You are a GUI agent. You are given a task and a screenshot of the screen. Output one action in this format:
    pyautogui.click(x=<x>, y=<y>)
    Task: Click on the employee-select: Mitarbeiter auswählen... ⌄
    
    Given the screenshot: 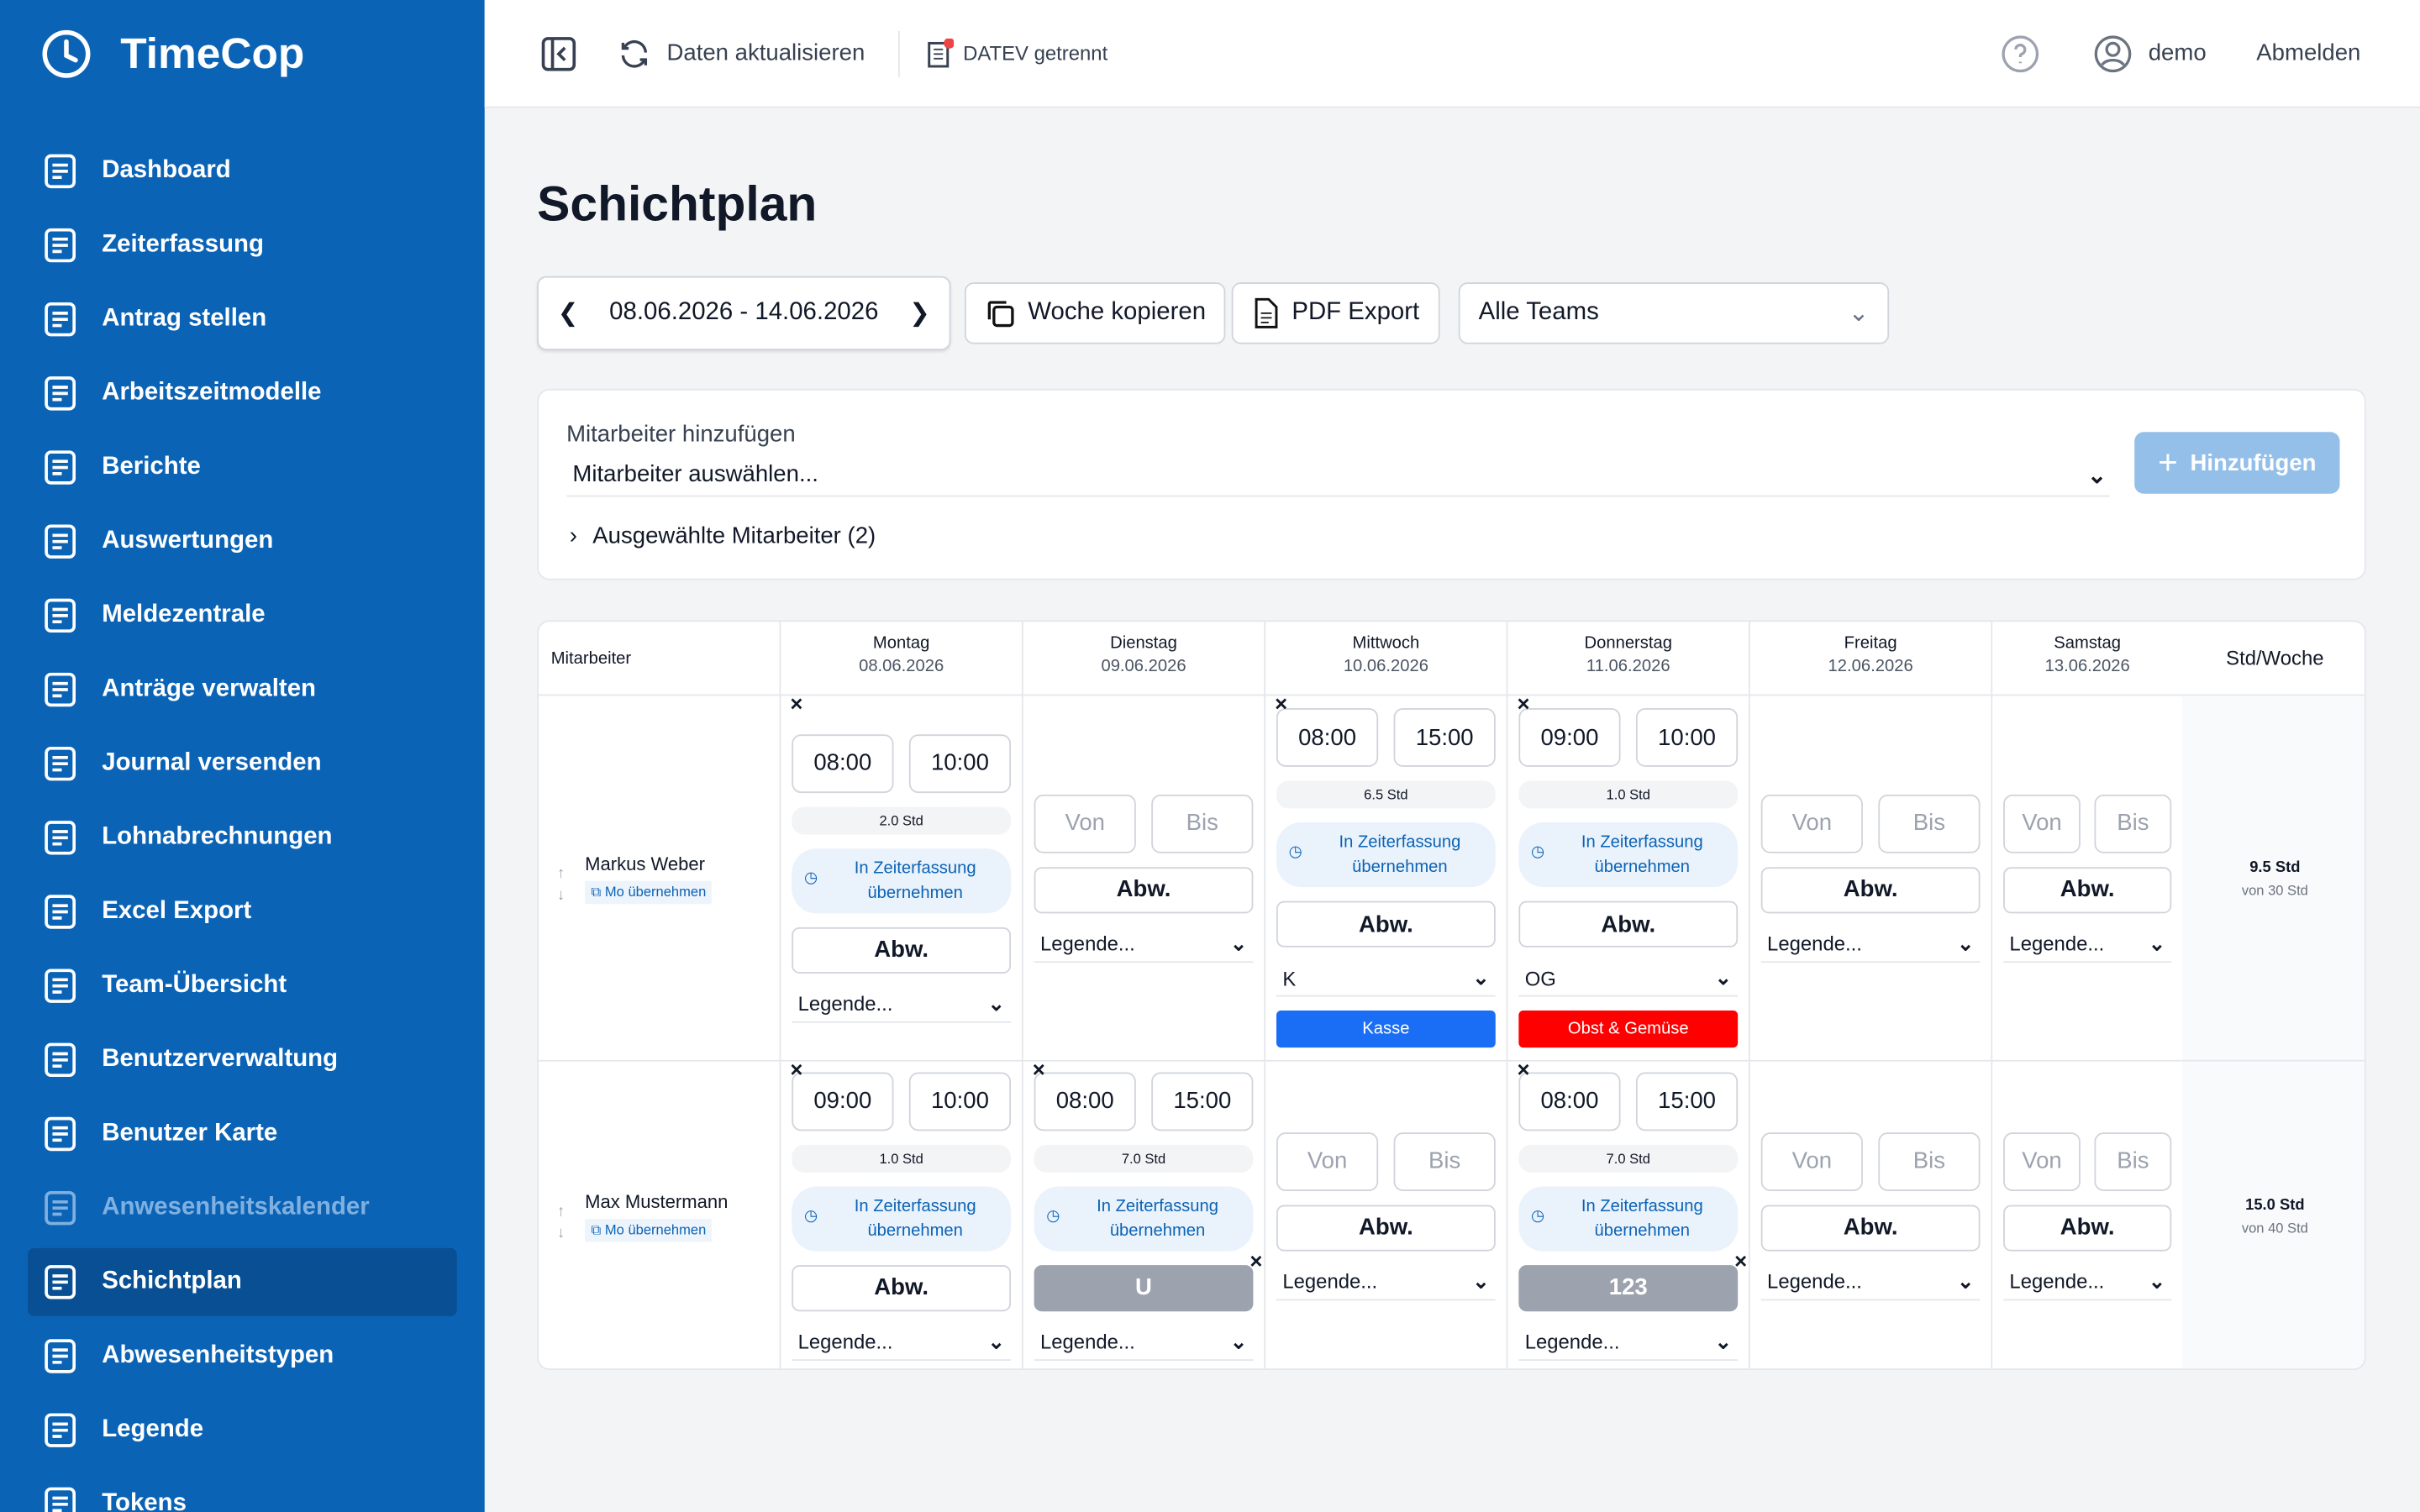 What is the action you would take?
    pyautogui.click(x=1338, y=479)
    